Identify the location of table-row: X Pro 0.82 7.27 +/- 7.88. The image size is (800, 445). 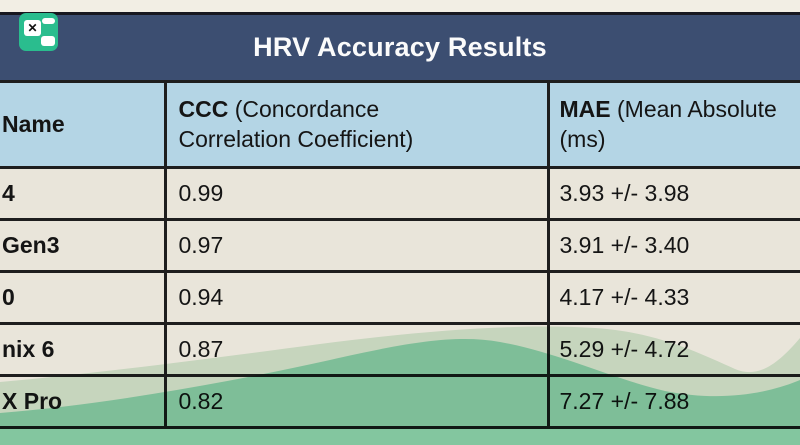
(400, 401).